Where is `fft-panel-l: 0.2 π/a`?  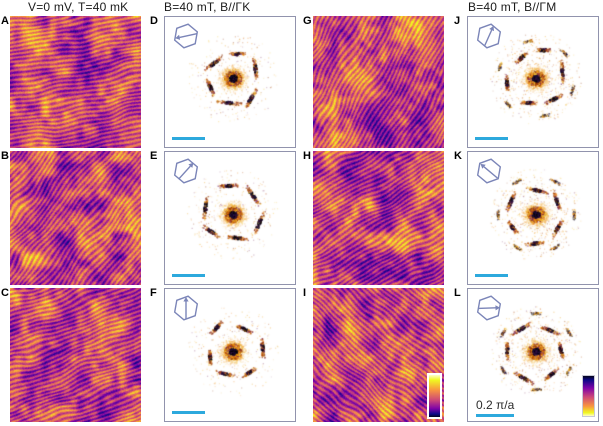
fft-panel-l: 0.2 π/a is located at coordinates (533, 355).